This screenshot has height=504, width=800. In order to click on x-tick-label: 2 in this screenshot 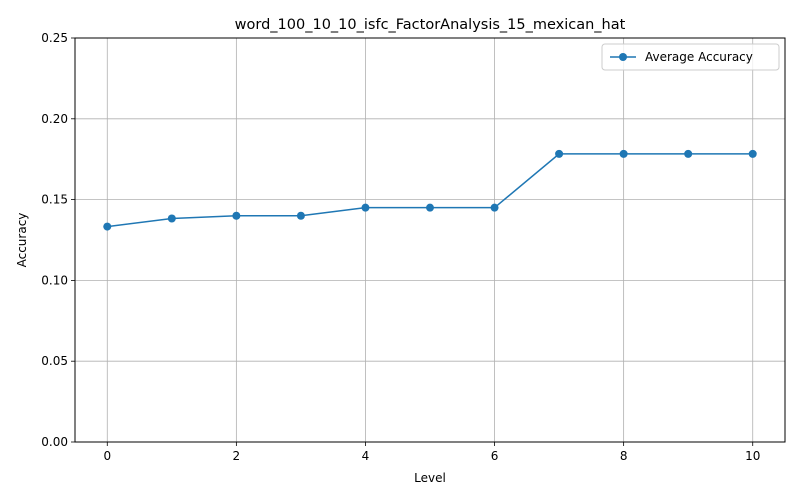, I will do `click(237, 456)`.